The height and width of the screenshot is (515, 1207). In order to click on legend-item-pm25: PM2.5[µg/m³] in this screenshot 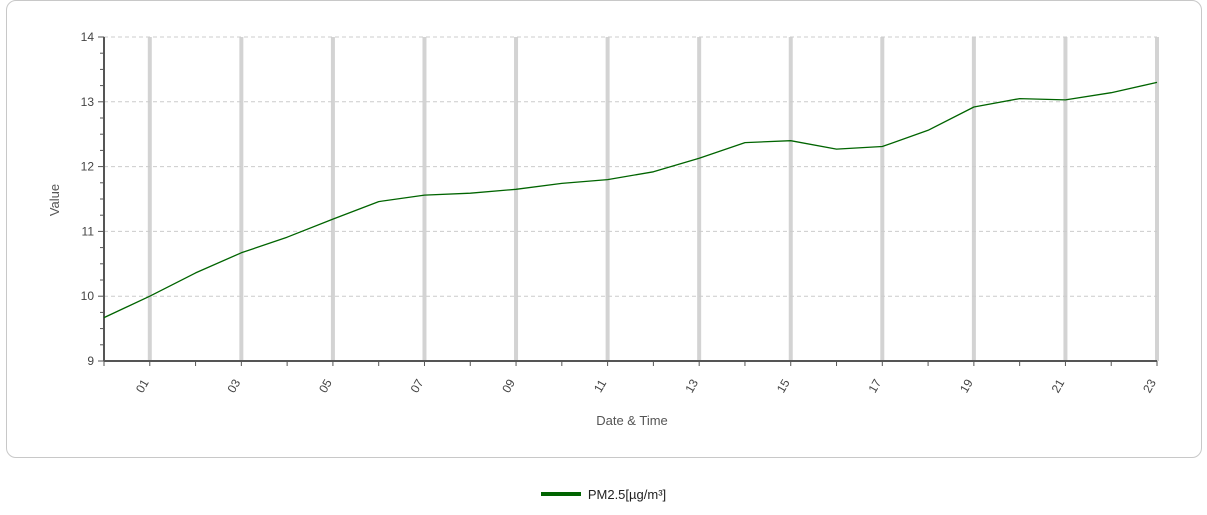, I will do `click(603, 494)`.